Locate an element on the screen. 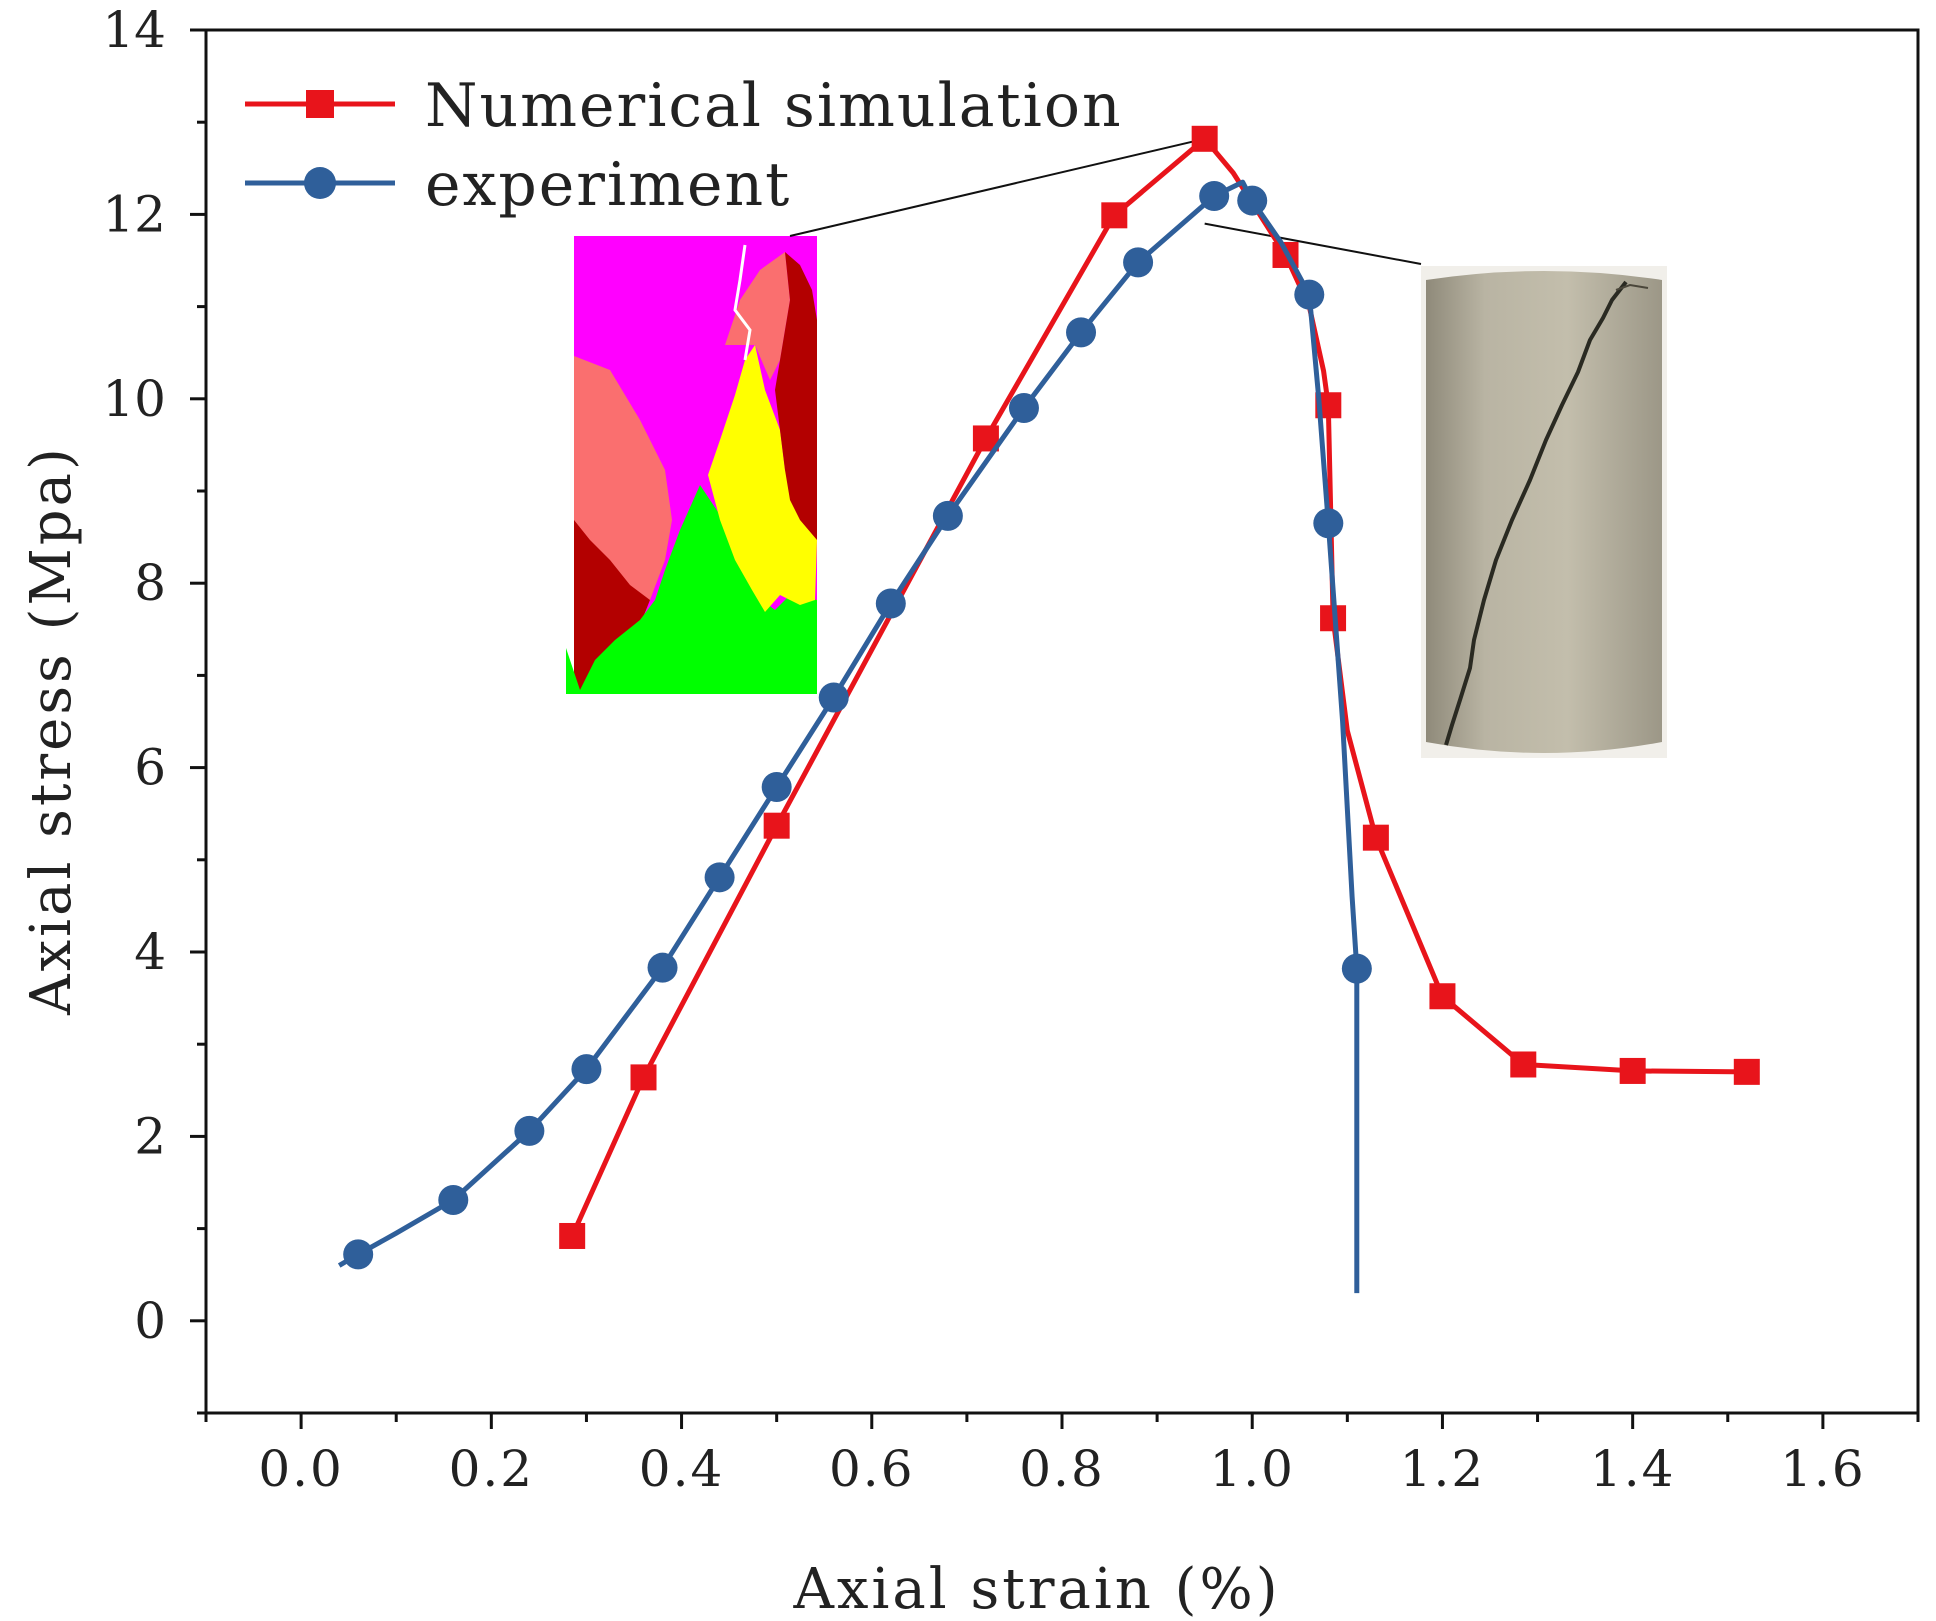  specimen-crack-branch is located at coordinates (1632, 287).